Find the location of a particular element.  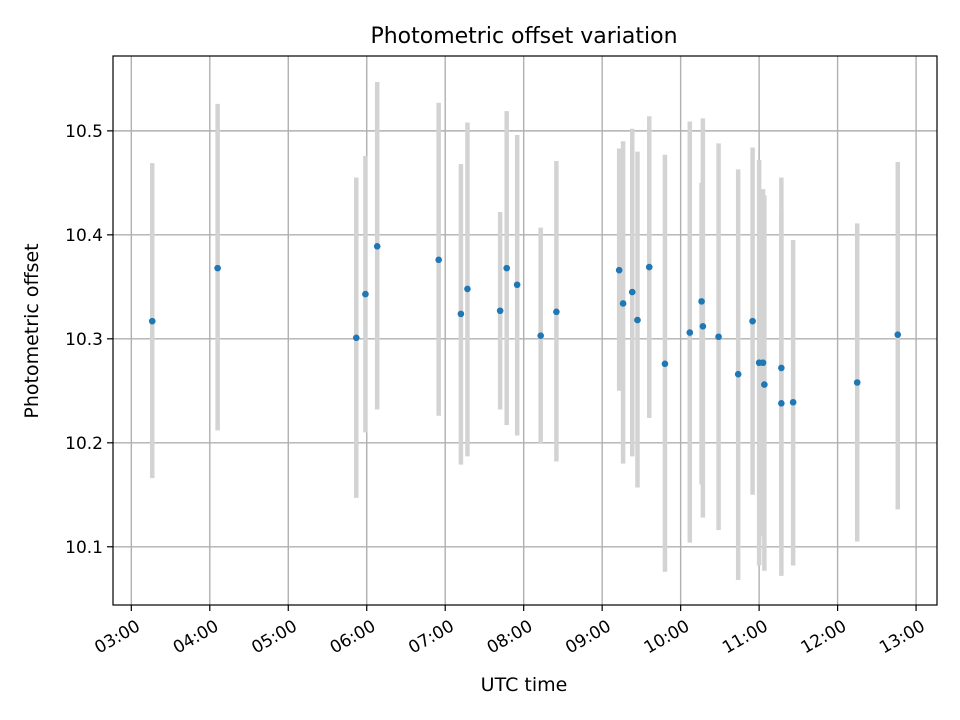

y-tick-label: 10.1 is located at coordinates (84, 548).